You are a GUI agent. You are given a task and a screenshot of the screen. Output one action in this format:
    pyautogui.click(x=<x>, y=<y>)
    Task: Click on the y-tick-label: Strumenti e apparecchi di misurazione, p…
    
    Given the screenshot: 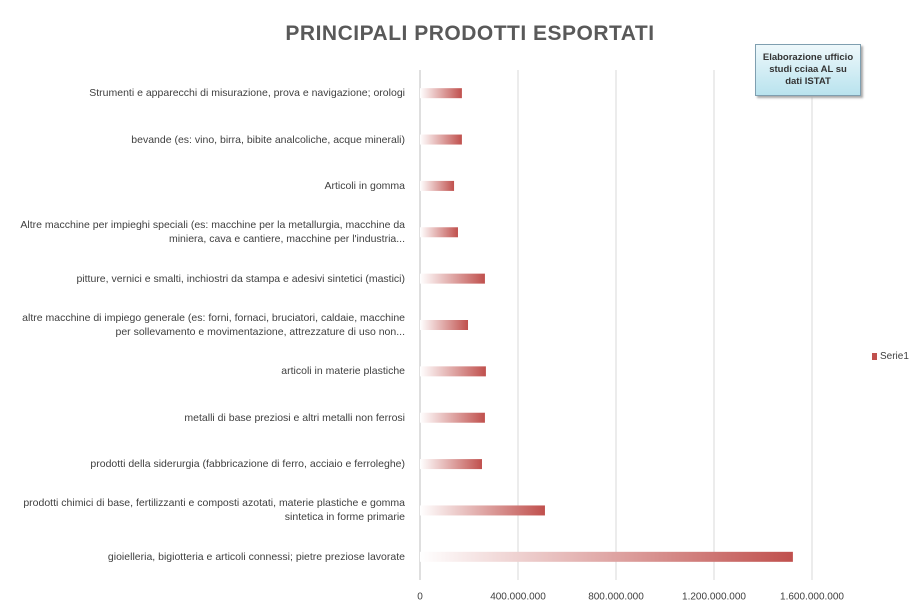 What is the action you would take?
    pyautogui.click(x=247, y=93)
    